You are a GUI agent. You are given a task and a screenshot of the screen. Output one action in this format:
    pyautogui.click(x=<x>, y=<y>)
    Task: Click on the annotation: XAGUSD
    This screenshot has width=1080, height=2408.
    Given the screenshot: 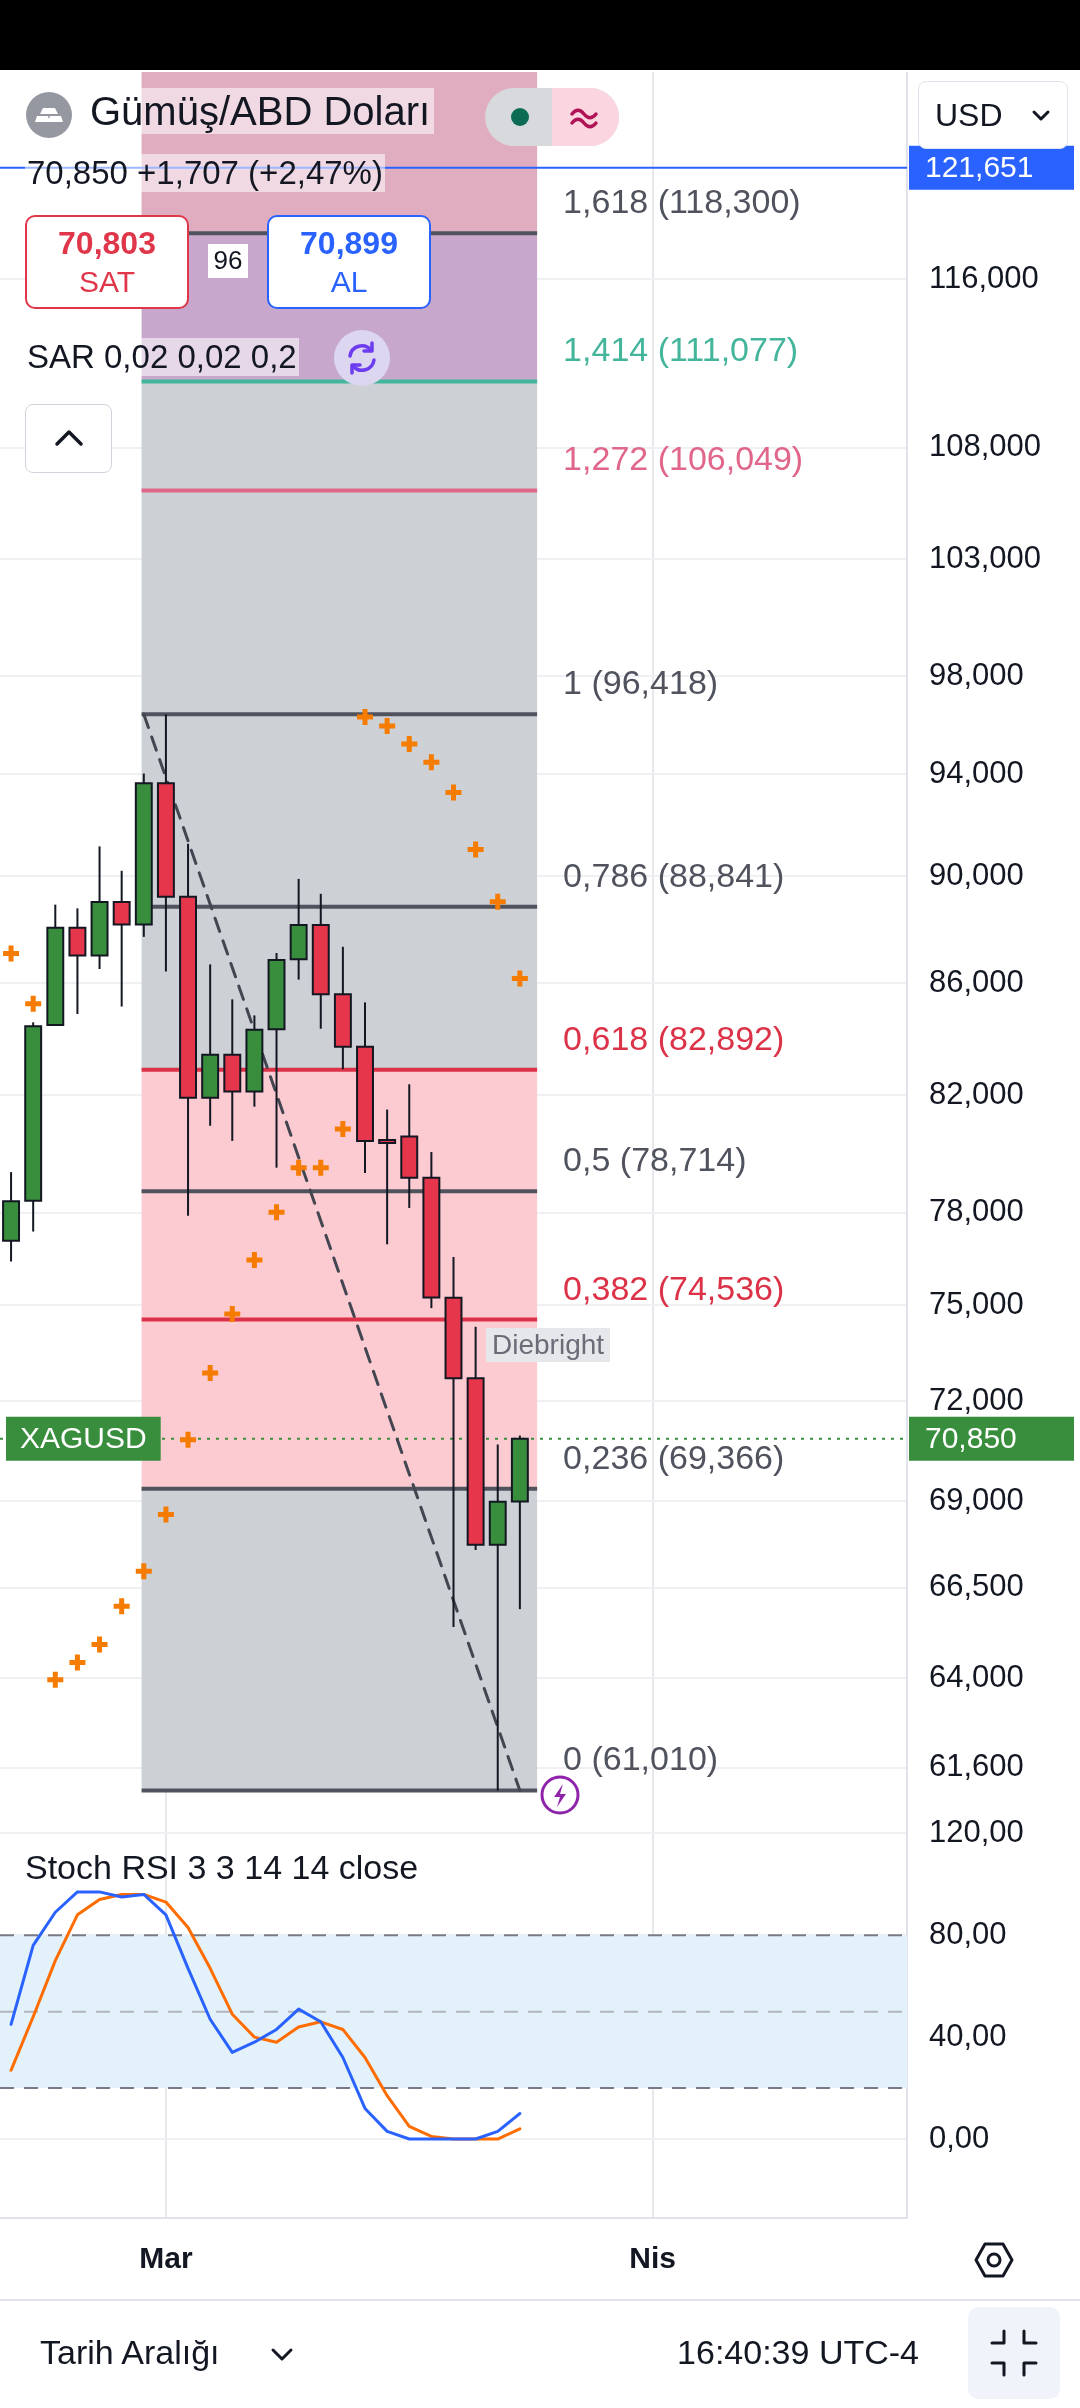 What is the action you would take?
    pyautogui.click(x=83, y=1438)
    